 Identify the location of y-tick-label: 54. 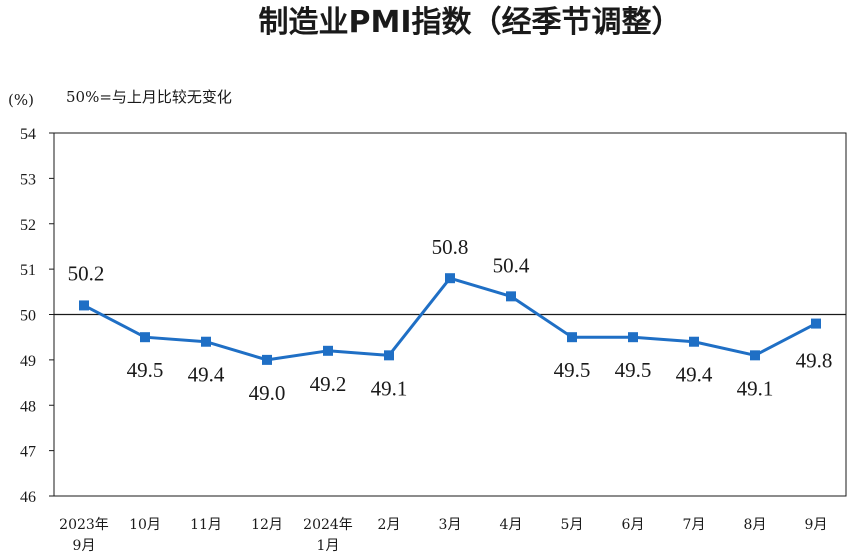
(28, 134).